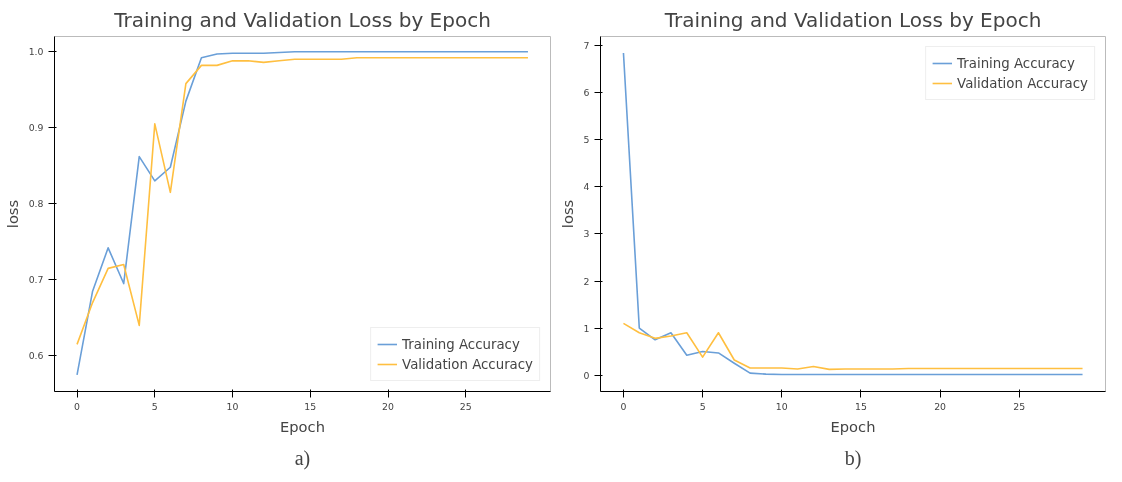  I want to click on y-tick-label: 6, so click(586, 93).